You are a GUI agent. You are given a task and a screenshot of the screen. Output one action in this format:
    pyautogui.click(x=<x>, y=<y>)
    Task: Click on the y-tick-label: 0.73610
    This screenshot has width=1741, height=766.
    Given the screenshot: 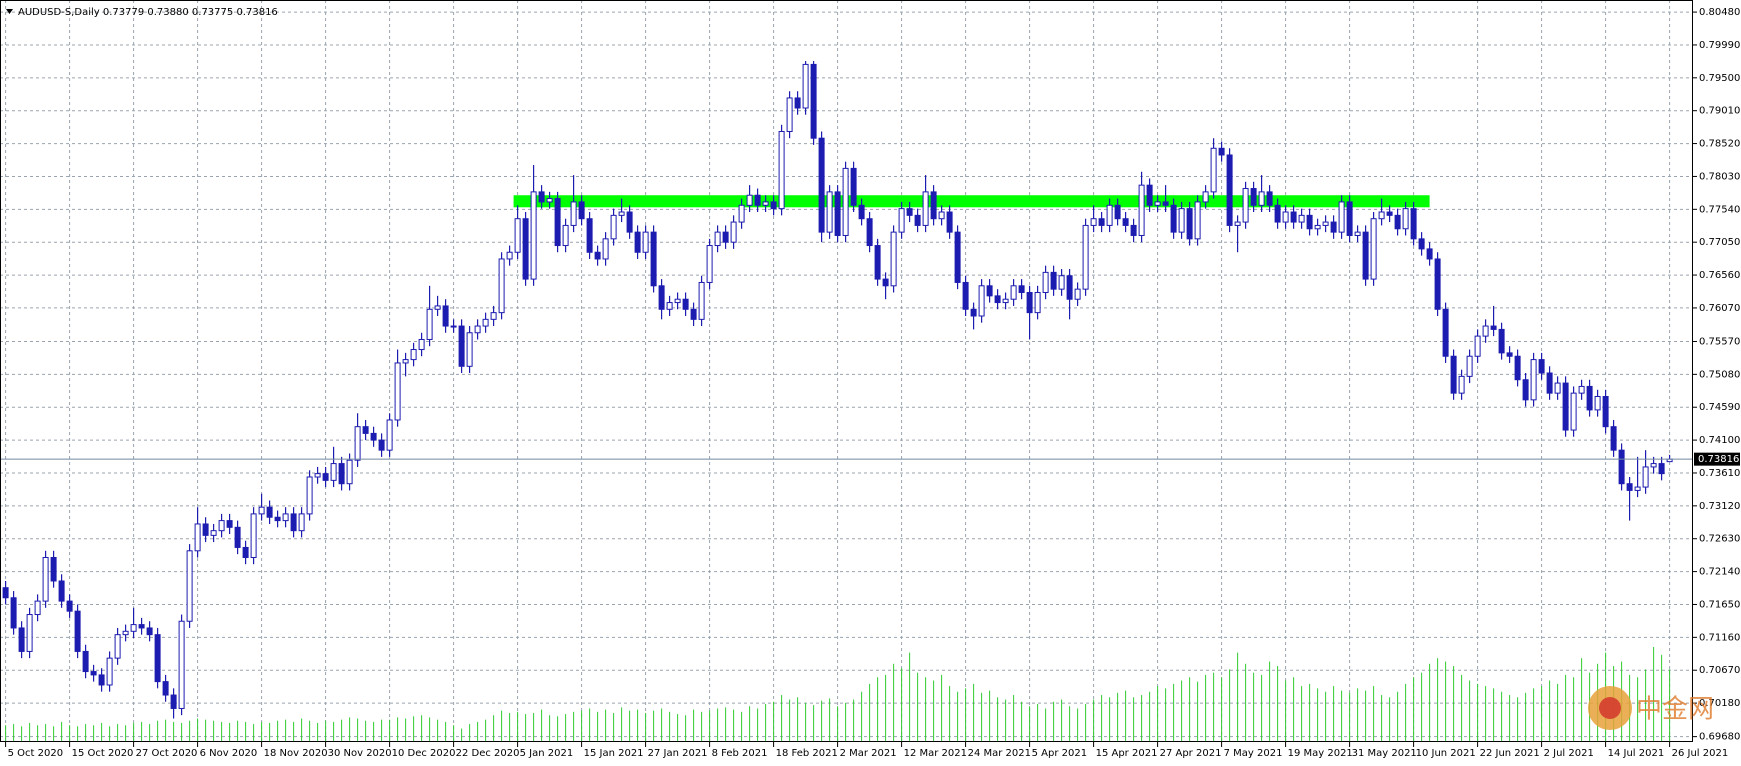 What is the action you would take?
    pyautogui.click(x=1719, y=473)
    